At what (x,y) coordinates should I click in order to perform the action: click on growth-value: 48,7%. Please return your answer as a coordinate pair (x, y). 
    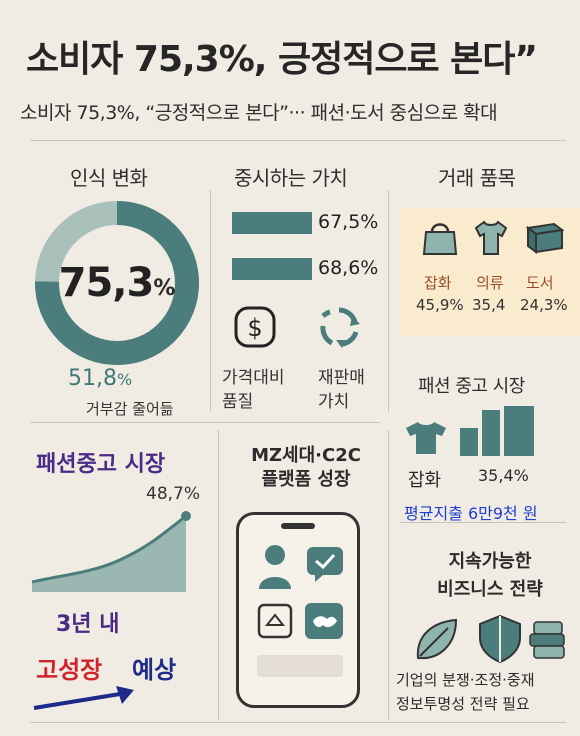
    Looking at the image, I should click on (173, 494).